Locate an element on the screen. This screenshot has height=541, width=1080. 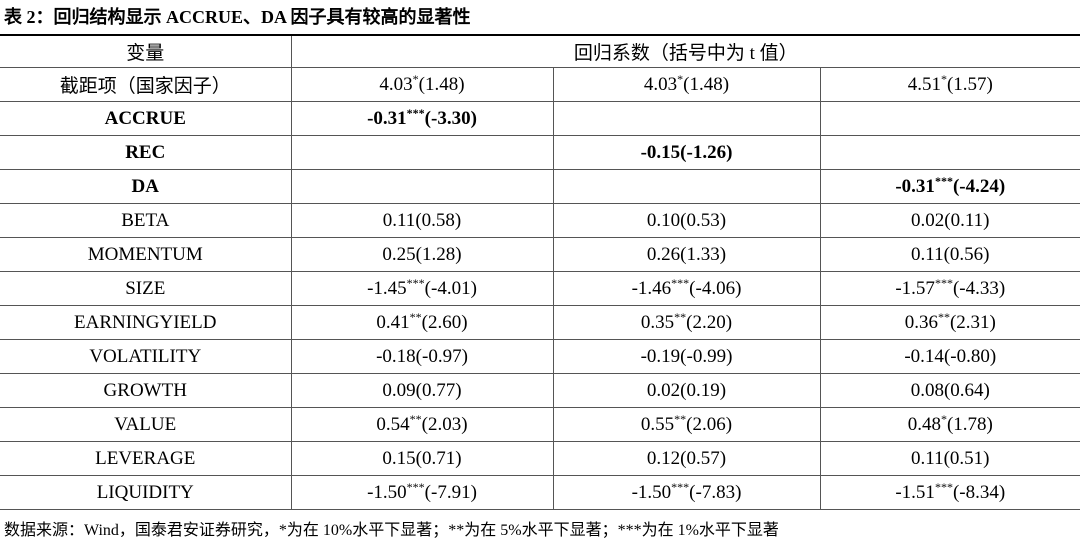
coefficient: -1.46 is located at coordinates (651, 288).